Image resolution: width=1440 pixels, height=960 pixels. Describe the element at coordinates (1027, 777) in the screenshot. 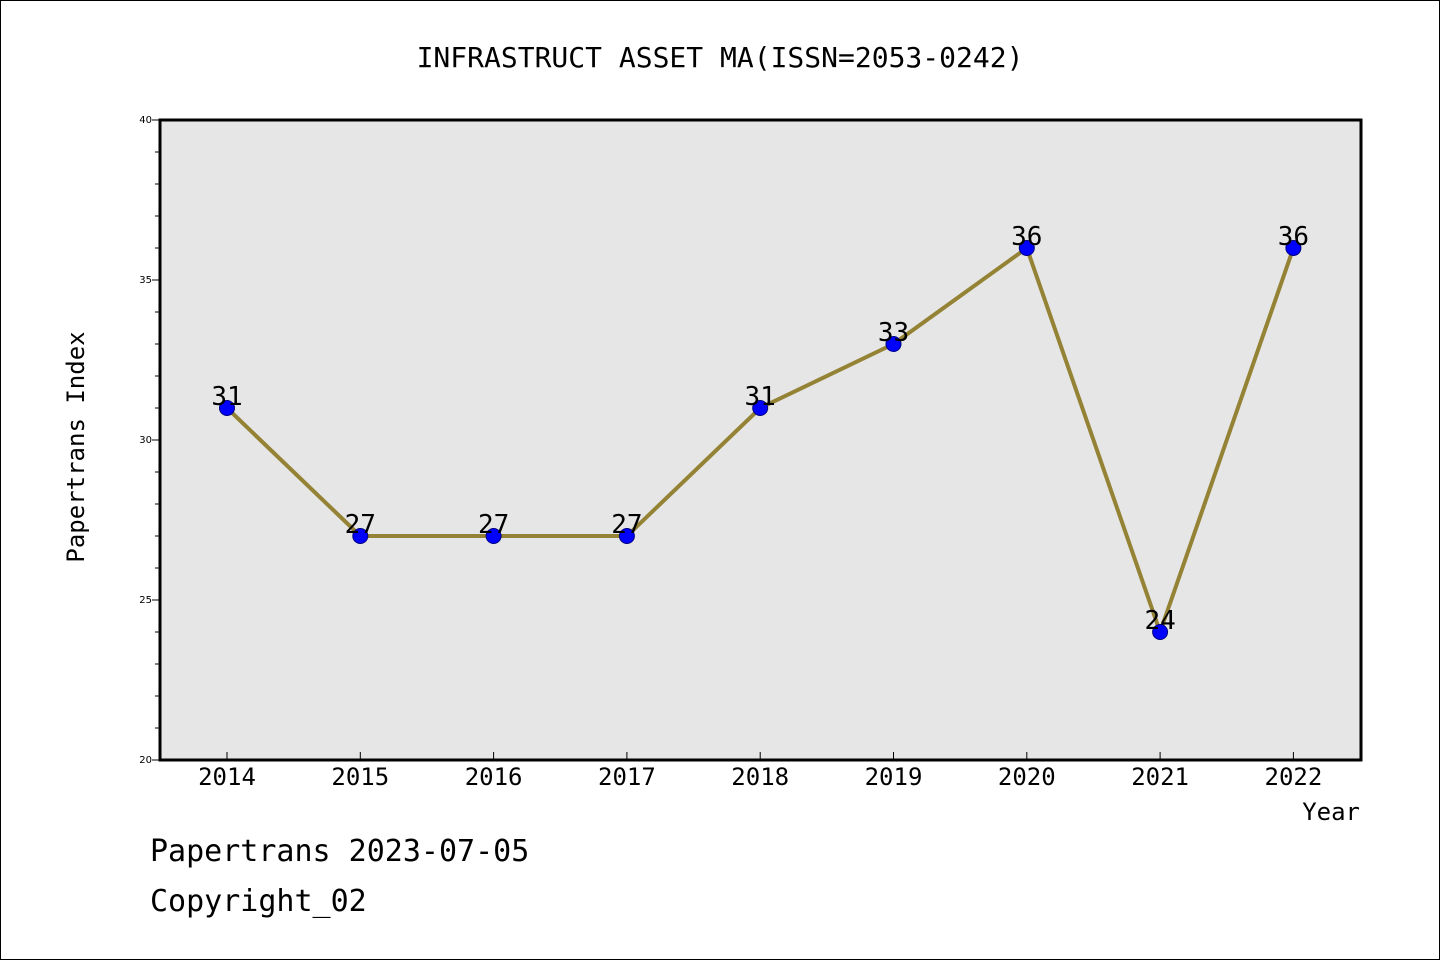

I see `x-tick-label: 2020` at that location.